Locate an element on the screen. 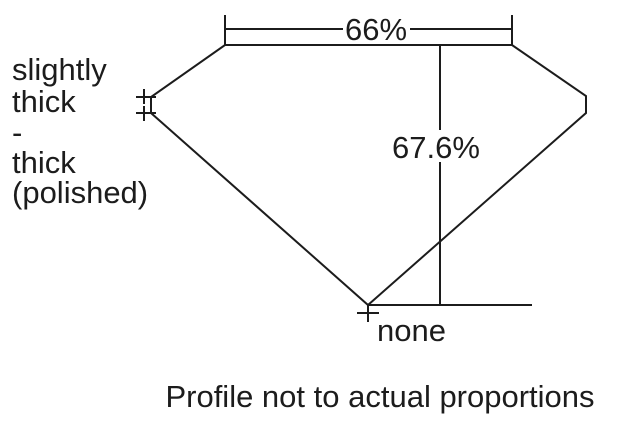  girdle-label-line-4: thick is located at coordinates (44, 162).